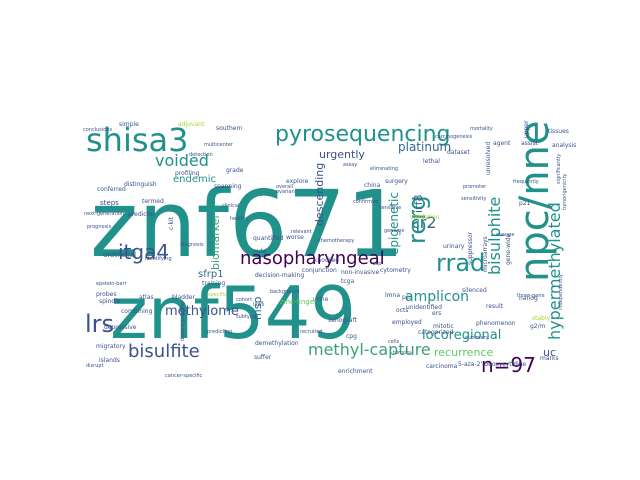 The image size is (640, 480). What do you see at coordinates (435, 332) in the screenshot?
I see `cloud-word: categorized` at bounding box center [435, 332].